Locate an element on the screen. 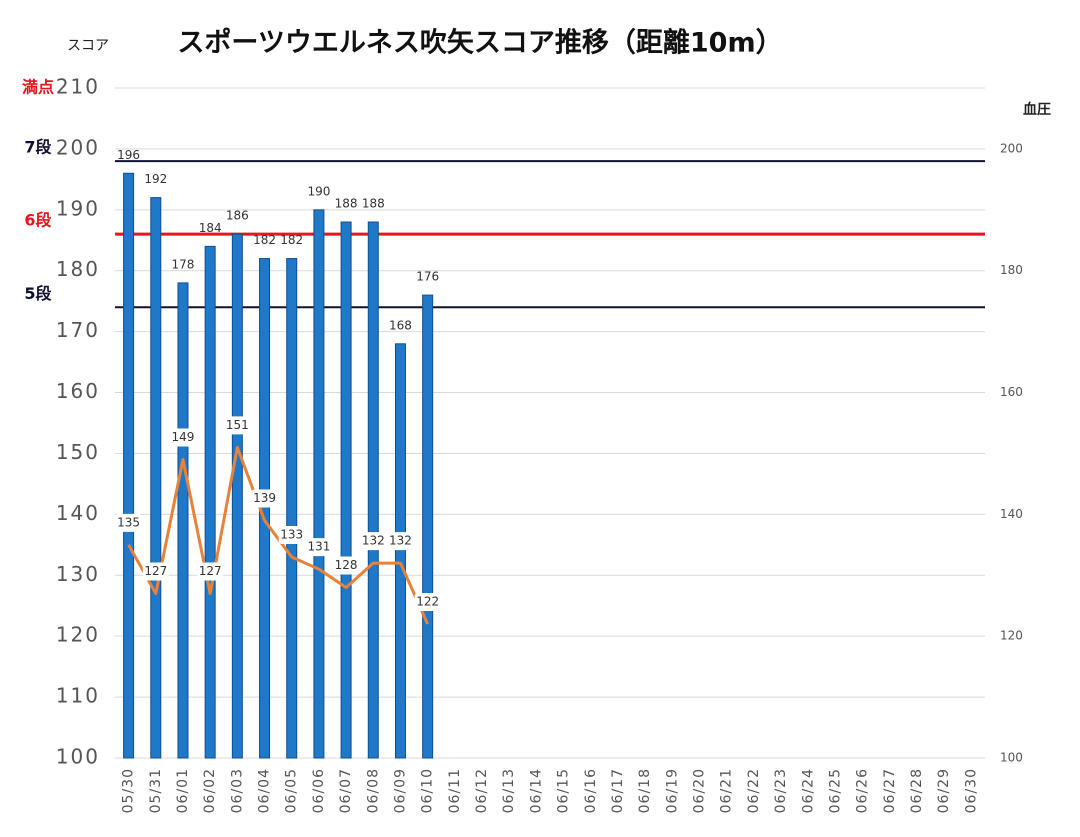 The width and height of the screenshot is (1080, 837). line-value-label: 139 is located at coordinates (264, 498).